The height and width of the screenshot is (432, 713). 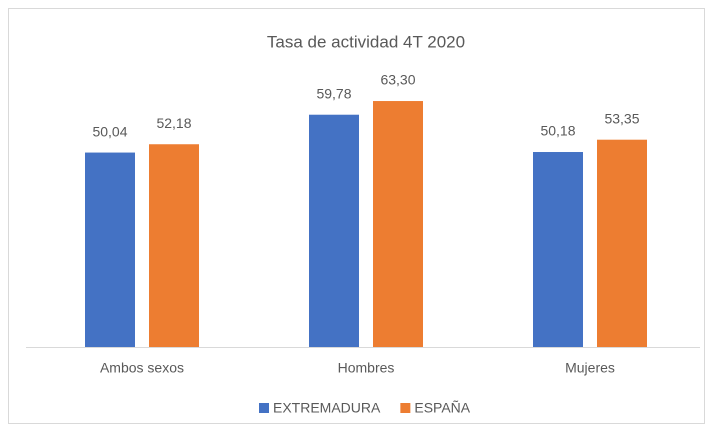 I want to click on value-label: 53,35, so click(x=621, y=118).